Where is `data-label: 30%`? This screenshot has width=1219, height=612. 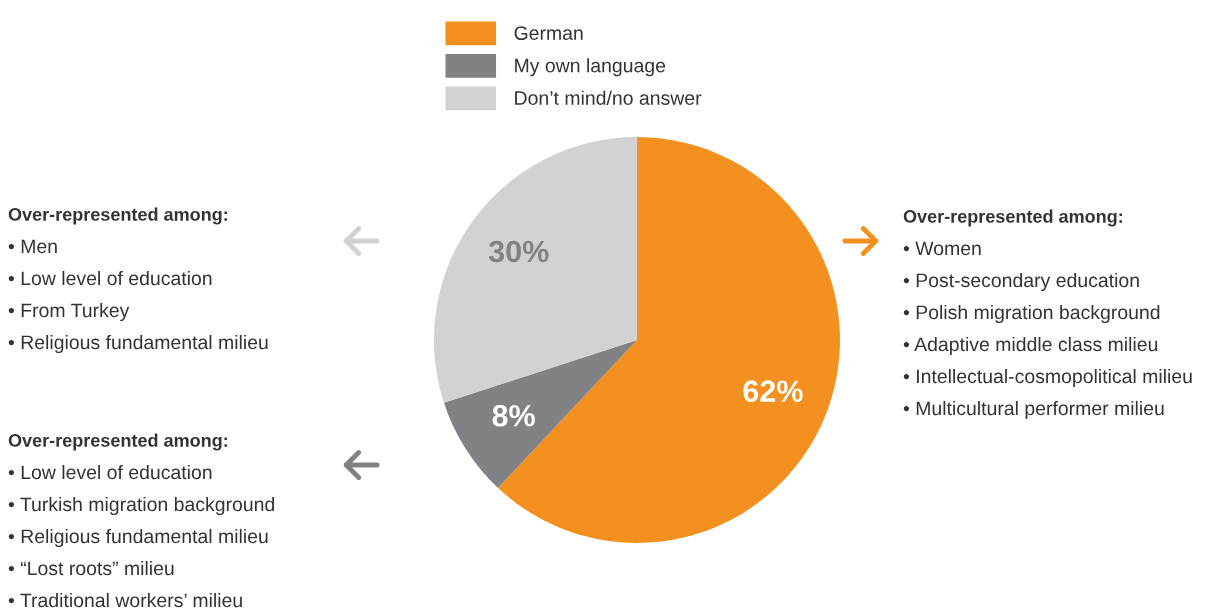 data-label: 30% is located at coordinates (518, 251).